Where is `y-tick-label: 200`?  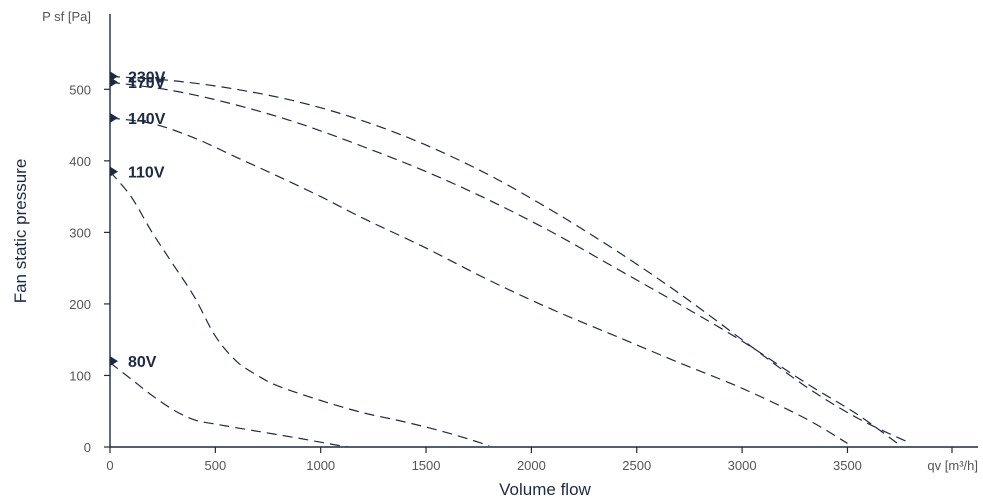 y-tick-label: 200 is located at coordinates (80, 304).